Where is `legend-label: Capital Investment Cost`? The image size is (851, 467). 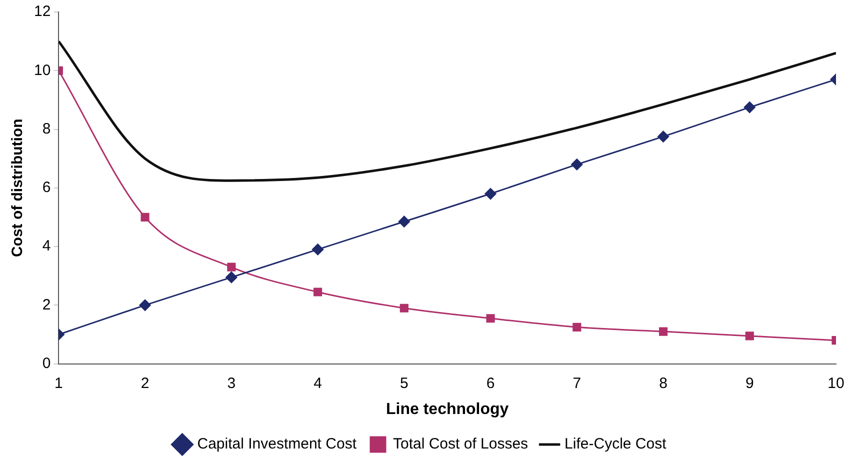
legend-label: Capital Investment Cost is located at coordinates (277, 444).